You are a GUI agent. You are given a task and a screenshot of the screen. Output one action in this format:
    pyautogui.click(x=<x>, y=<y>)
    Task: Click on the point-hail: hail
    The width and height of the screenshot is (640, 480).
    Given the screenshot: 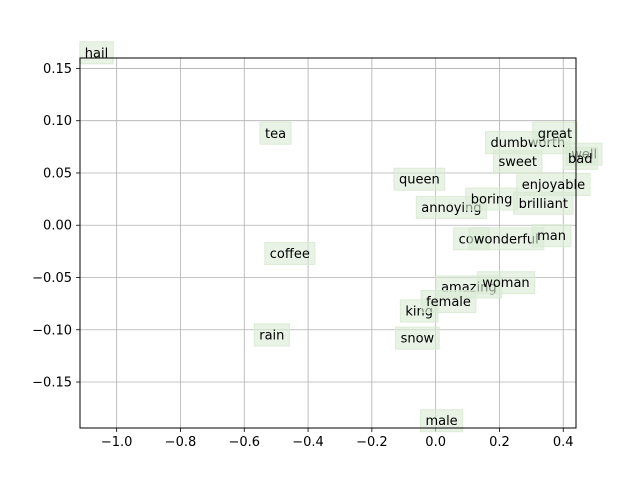 What is the action you would take?
    pyautogui.click(x=96, y=53)
    